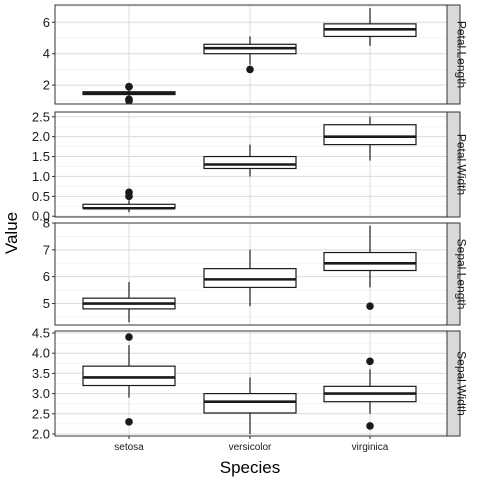  I want to click on facet-strip-label: Sepal.Width, so click(462, 383).